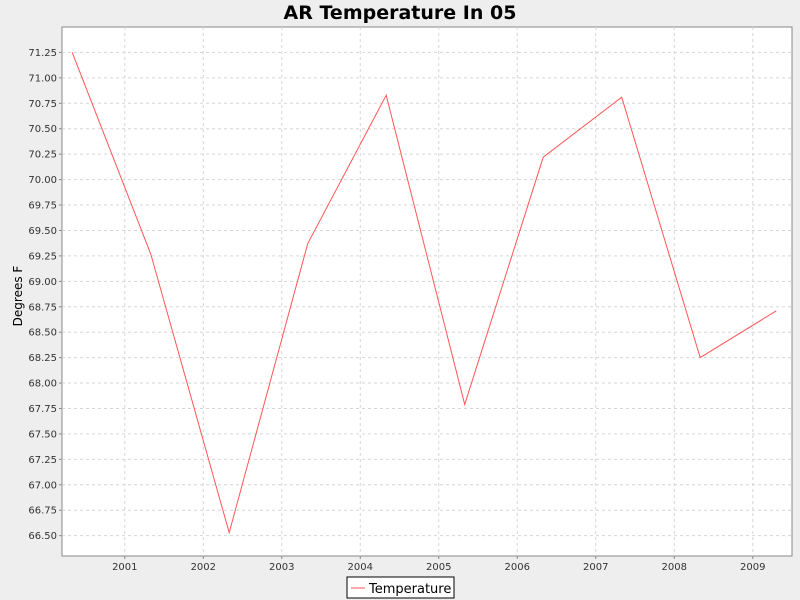 The image size is (800, 600). Describe the element at coordinates (42, 180) in the screenshot. I see `y-tick-label: 70.00` at that location.